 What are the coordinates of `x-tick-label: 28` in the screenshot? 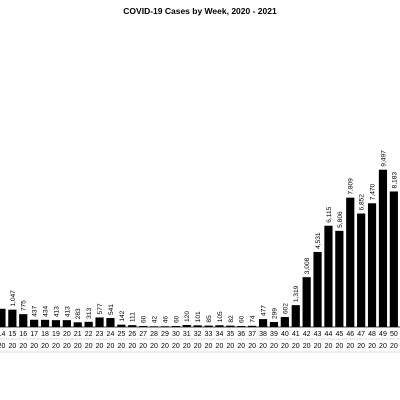 It's located at (154, 334).